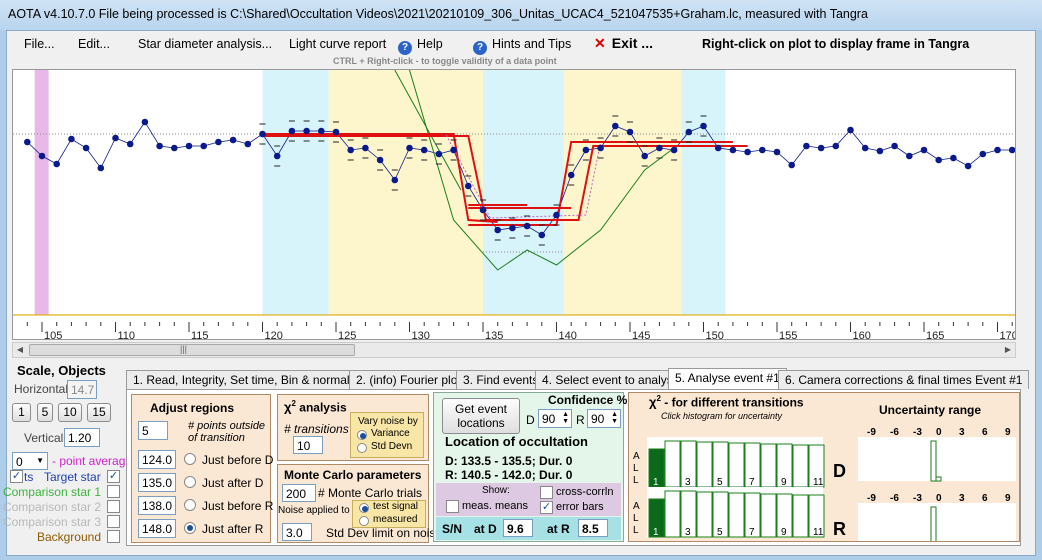 This screenshot has width=1042, height=560. What do you see at coordinates (338, 44) in the screenshot?
I see `menu-light-curve-report: Light curve report` at bounding box center [338, 44].